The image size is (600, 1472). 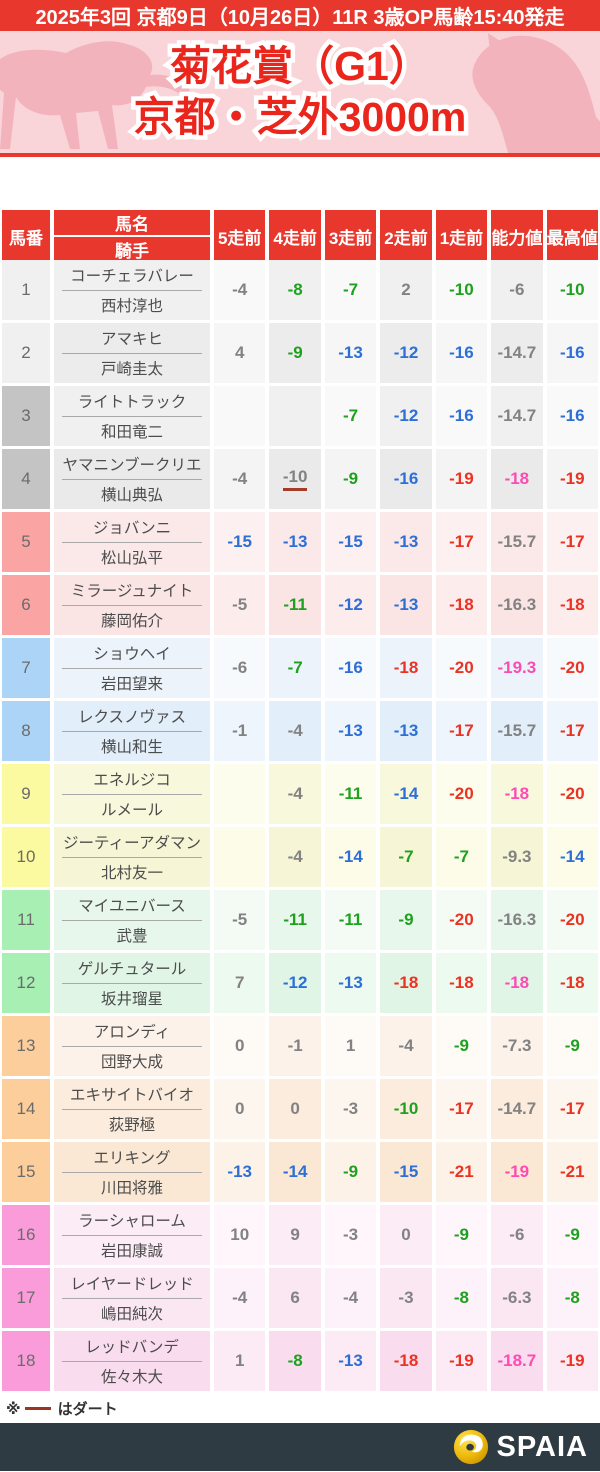 I want to click on rating-cell: 4, so click(x=240, y=353).